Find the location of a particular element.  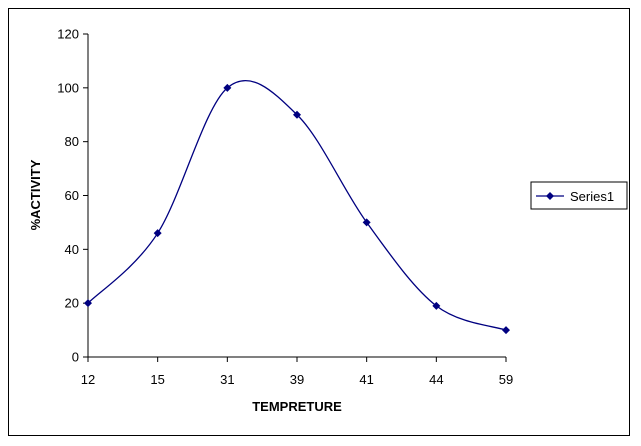

x-axis-title: TEMPRETURE is located at coordinates (297, 406).